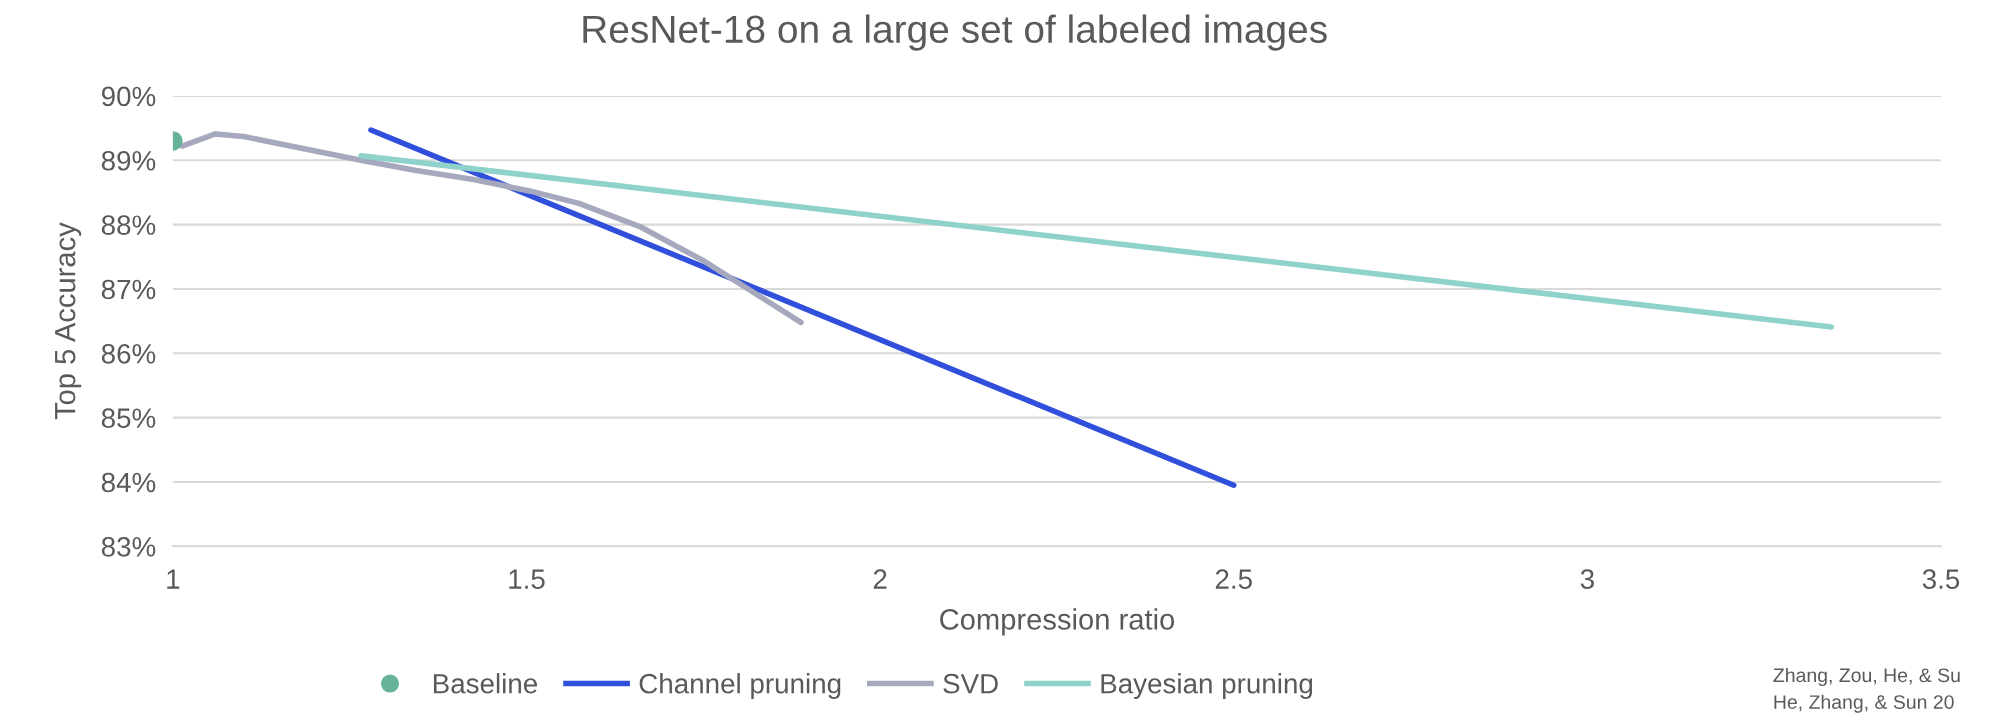  What do you see at coordinates (1207, 686) in the screenshot?
I see `legend-label: Bayesian pruning` at bounding box center [1207, 686].